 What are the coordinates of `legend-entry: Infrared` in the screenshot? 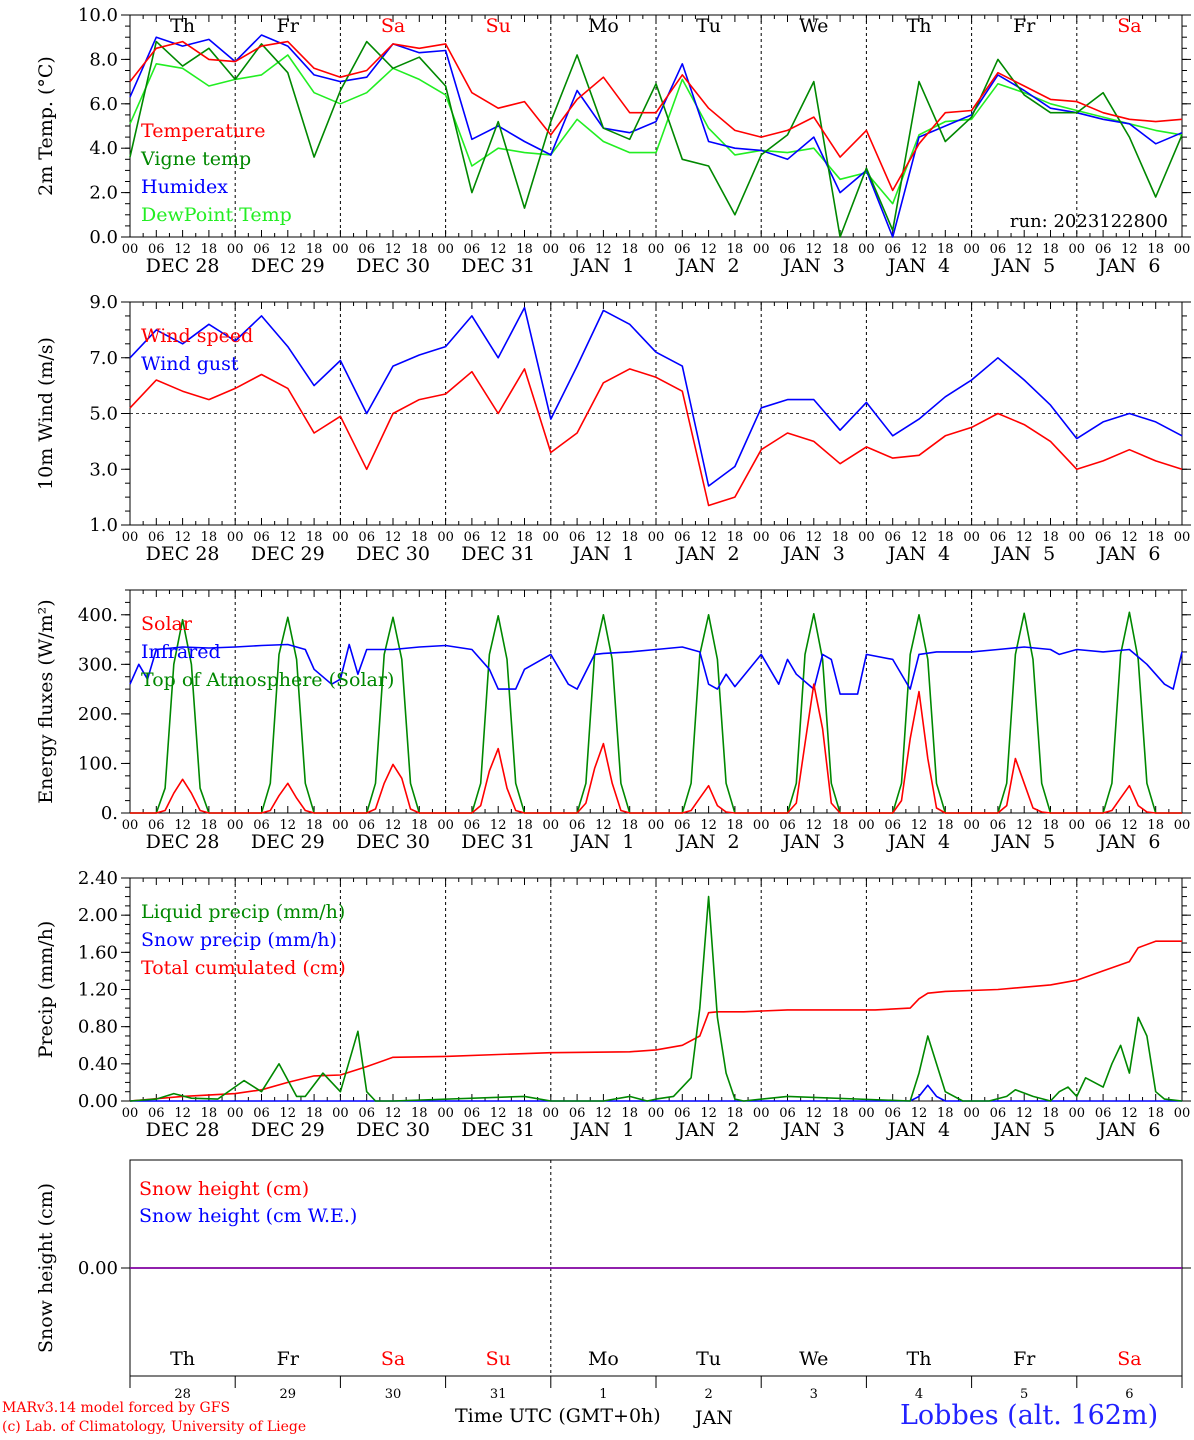 It's located at (181, 652).